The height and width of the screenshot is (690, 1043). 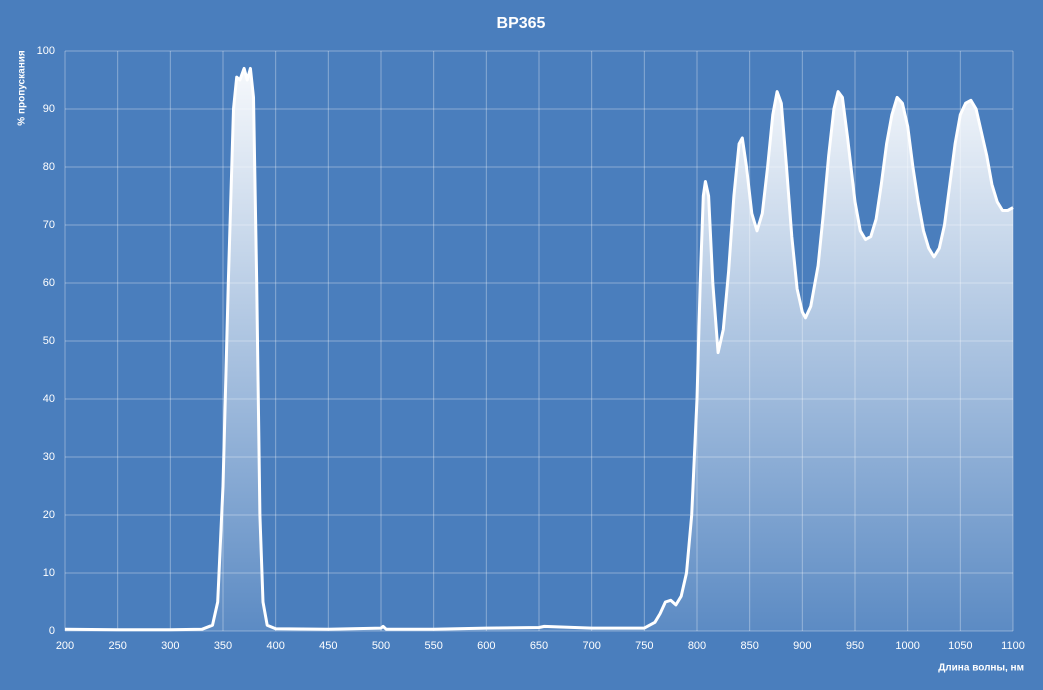 I want to click on x-tick-label: 400, so click(x=275, y=646).